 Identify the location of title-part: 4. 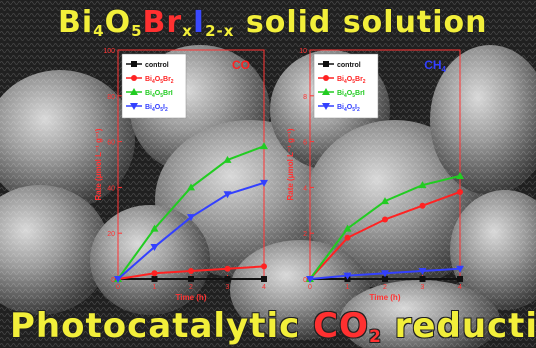
(99, 31).